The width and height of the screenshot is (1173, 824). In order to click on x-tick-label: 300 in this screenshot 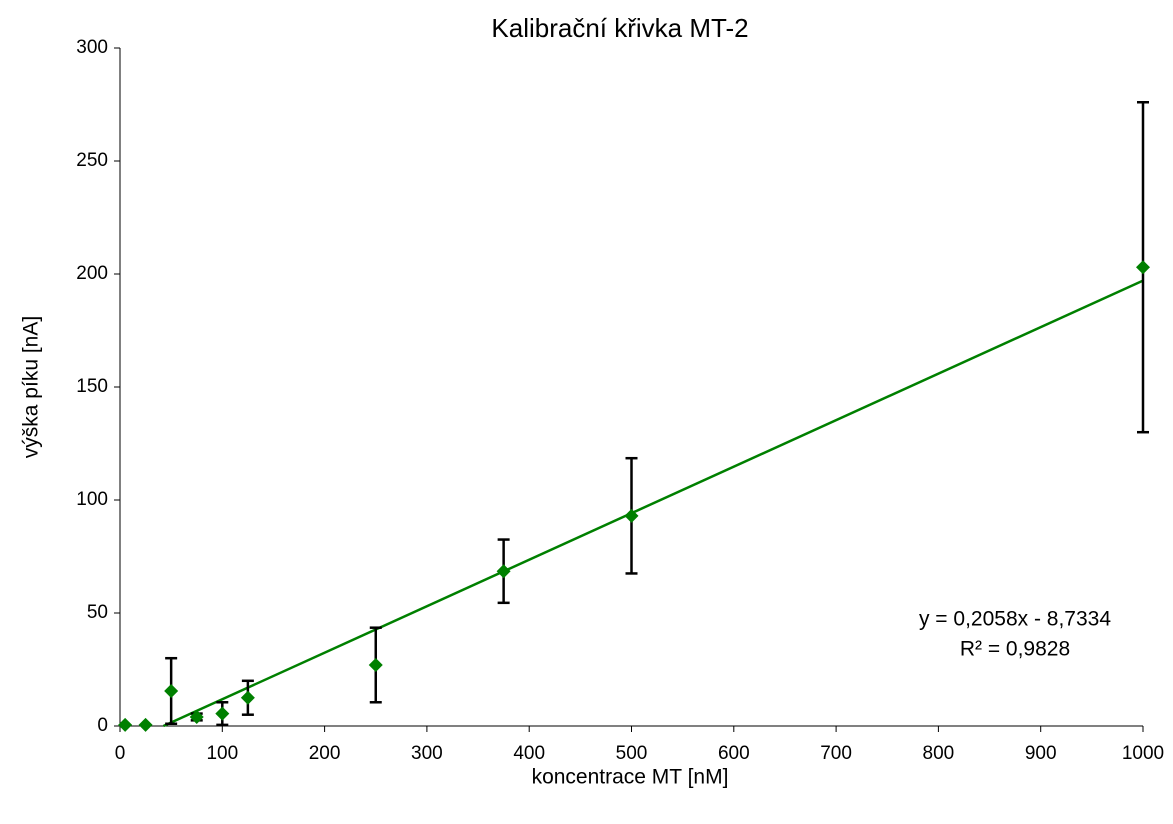, I will do `click(427, 753)`.